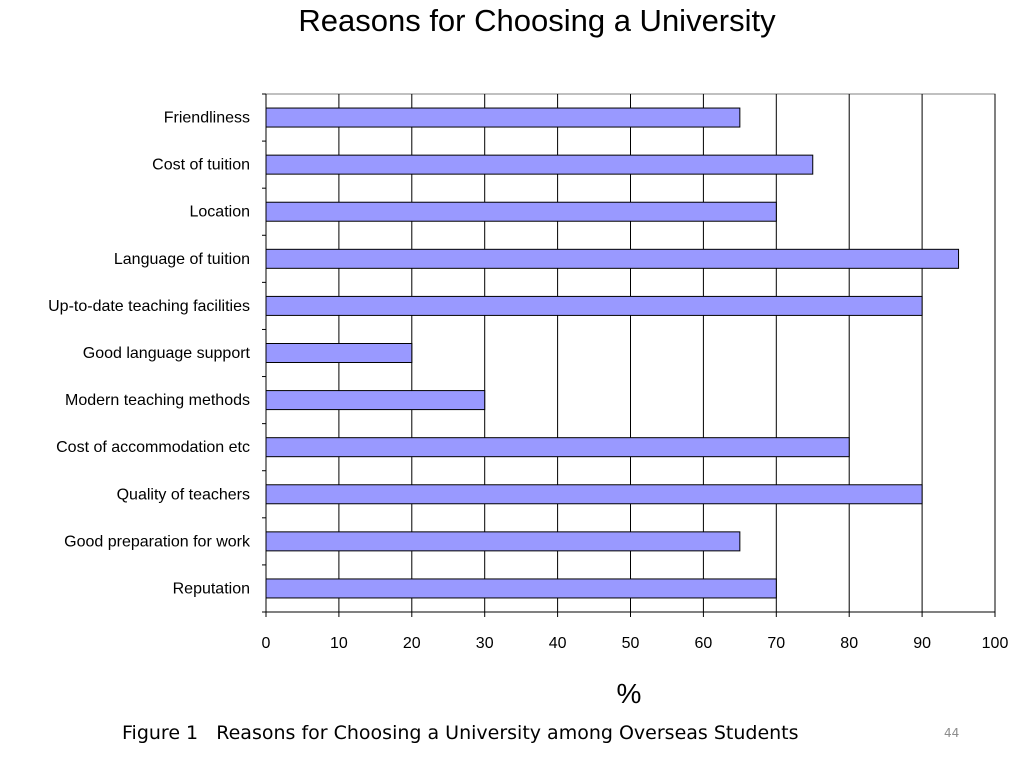  Describe the element at coordinates (952, 733) in the screenshot. I see `page-number: 44` at that location.